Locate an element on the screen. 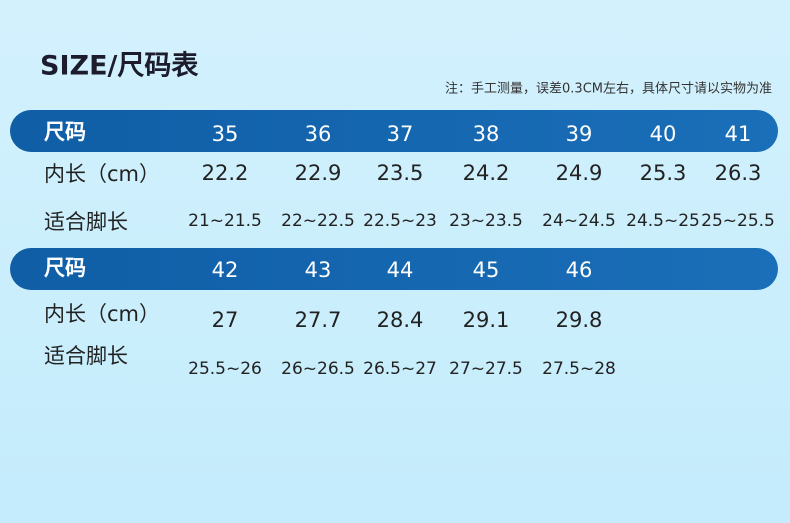 The width and height of the screenshot is (790, 523). size: 38 is located at coordinates (486, 134).